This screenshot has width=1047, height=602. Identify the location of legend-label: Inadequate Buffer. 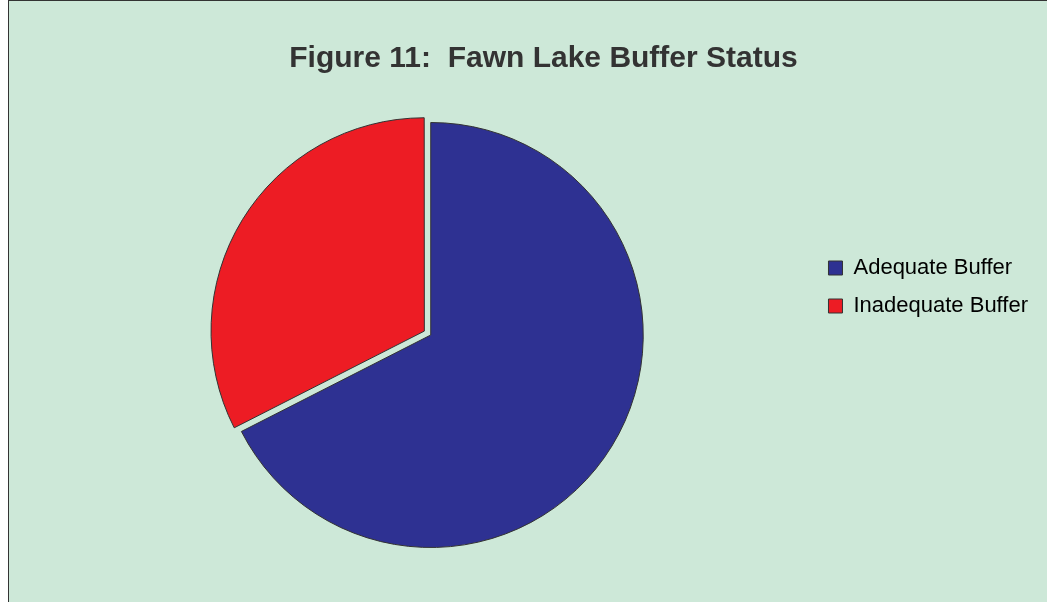
(941, 305).